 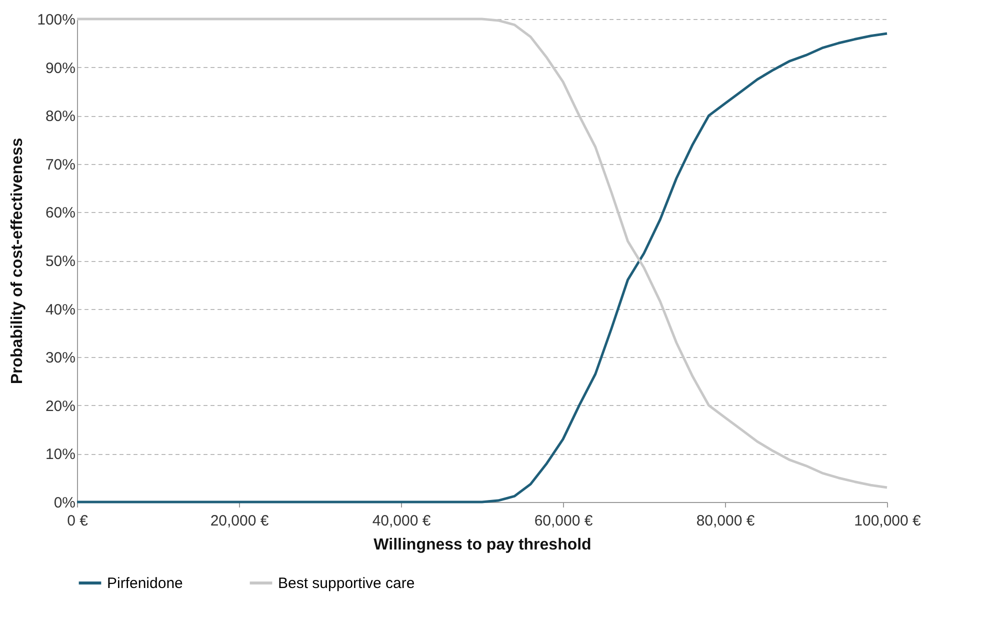 I want to click on x-axis-title: Willingness to pay threshold, so click(x=483, y=545).